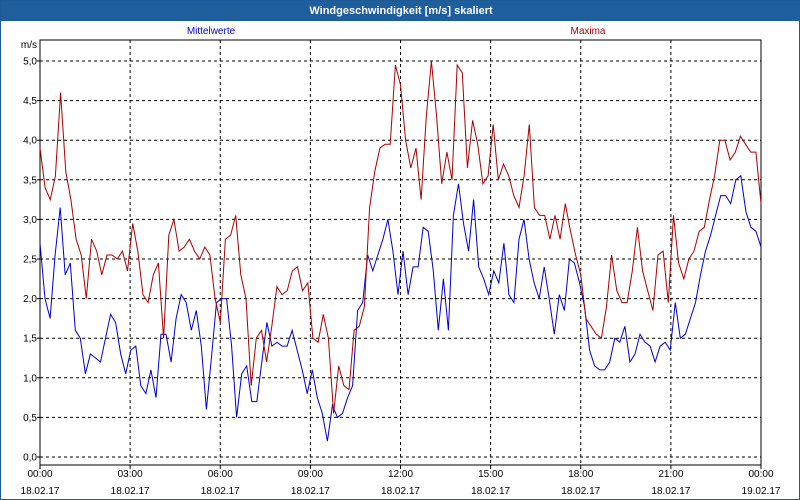 This screenshot has height=500, width=800. What do you see at coordinates (587, 31) in the screenshot?
I see `legend-maxima: Maxima` at bounding box center [587, 31].